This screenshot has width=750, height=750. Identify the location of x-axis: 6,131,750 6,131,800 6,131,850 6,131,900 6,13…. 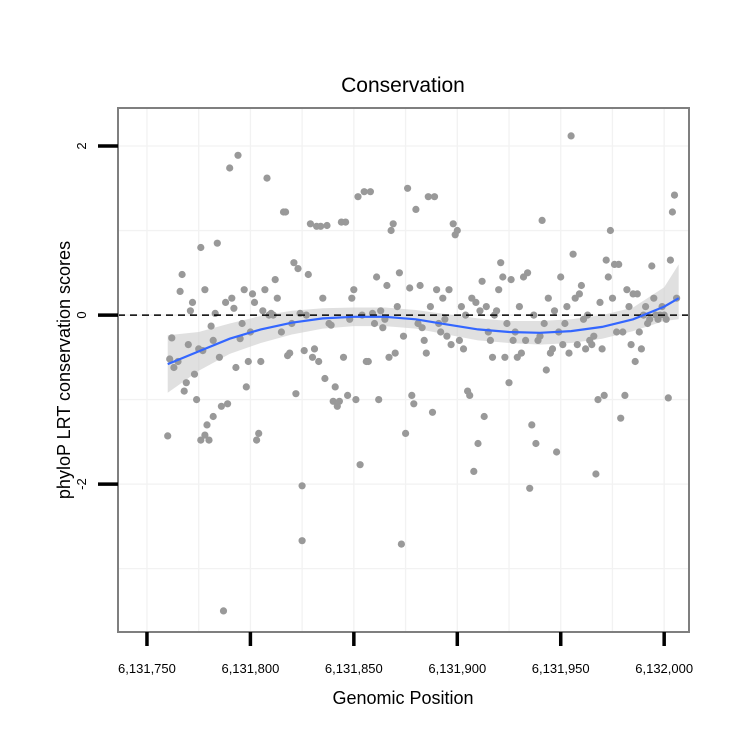
(405, 654).